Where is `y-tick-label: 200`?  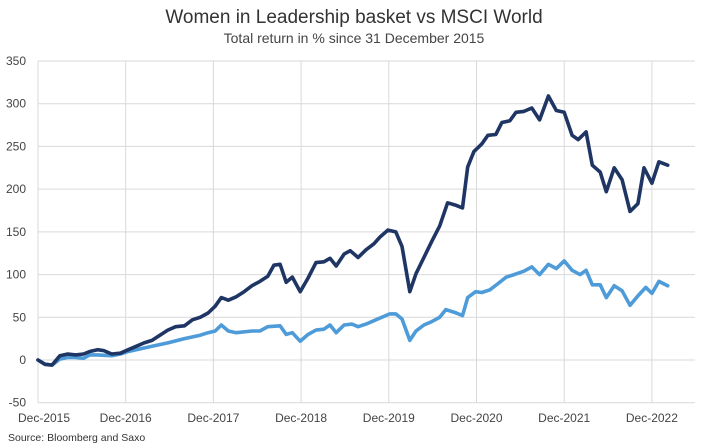 y-tick-label: 200 is located at coordinates (16, 189).